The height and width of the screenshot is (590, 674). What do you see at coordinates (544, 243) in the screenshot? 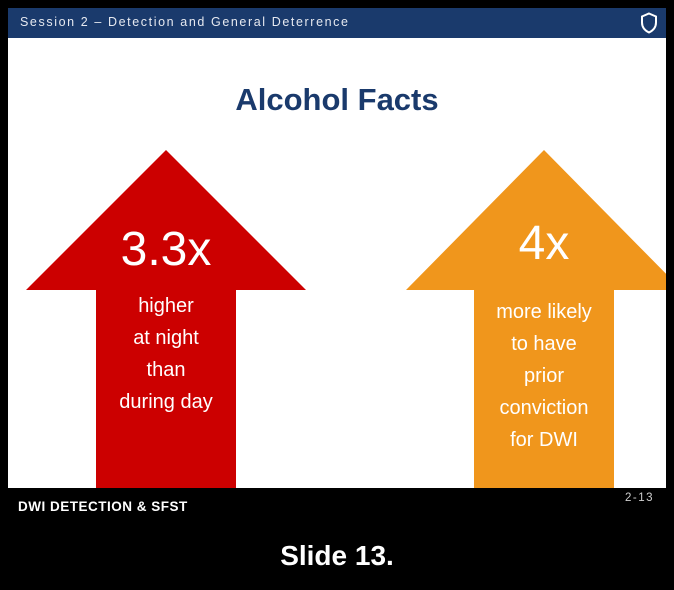
I see `orange-arrow-value: 4x` at bounding box center [544, 243].